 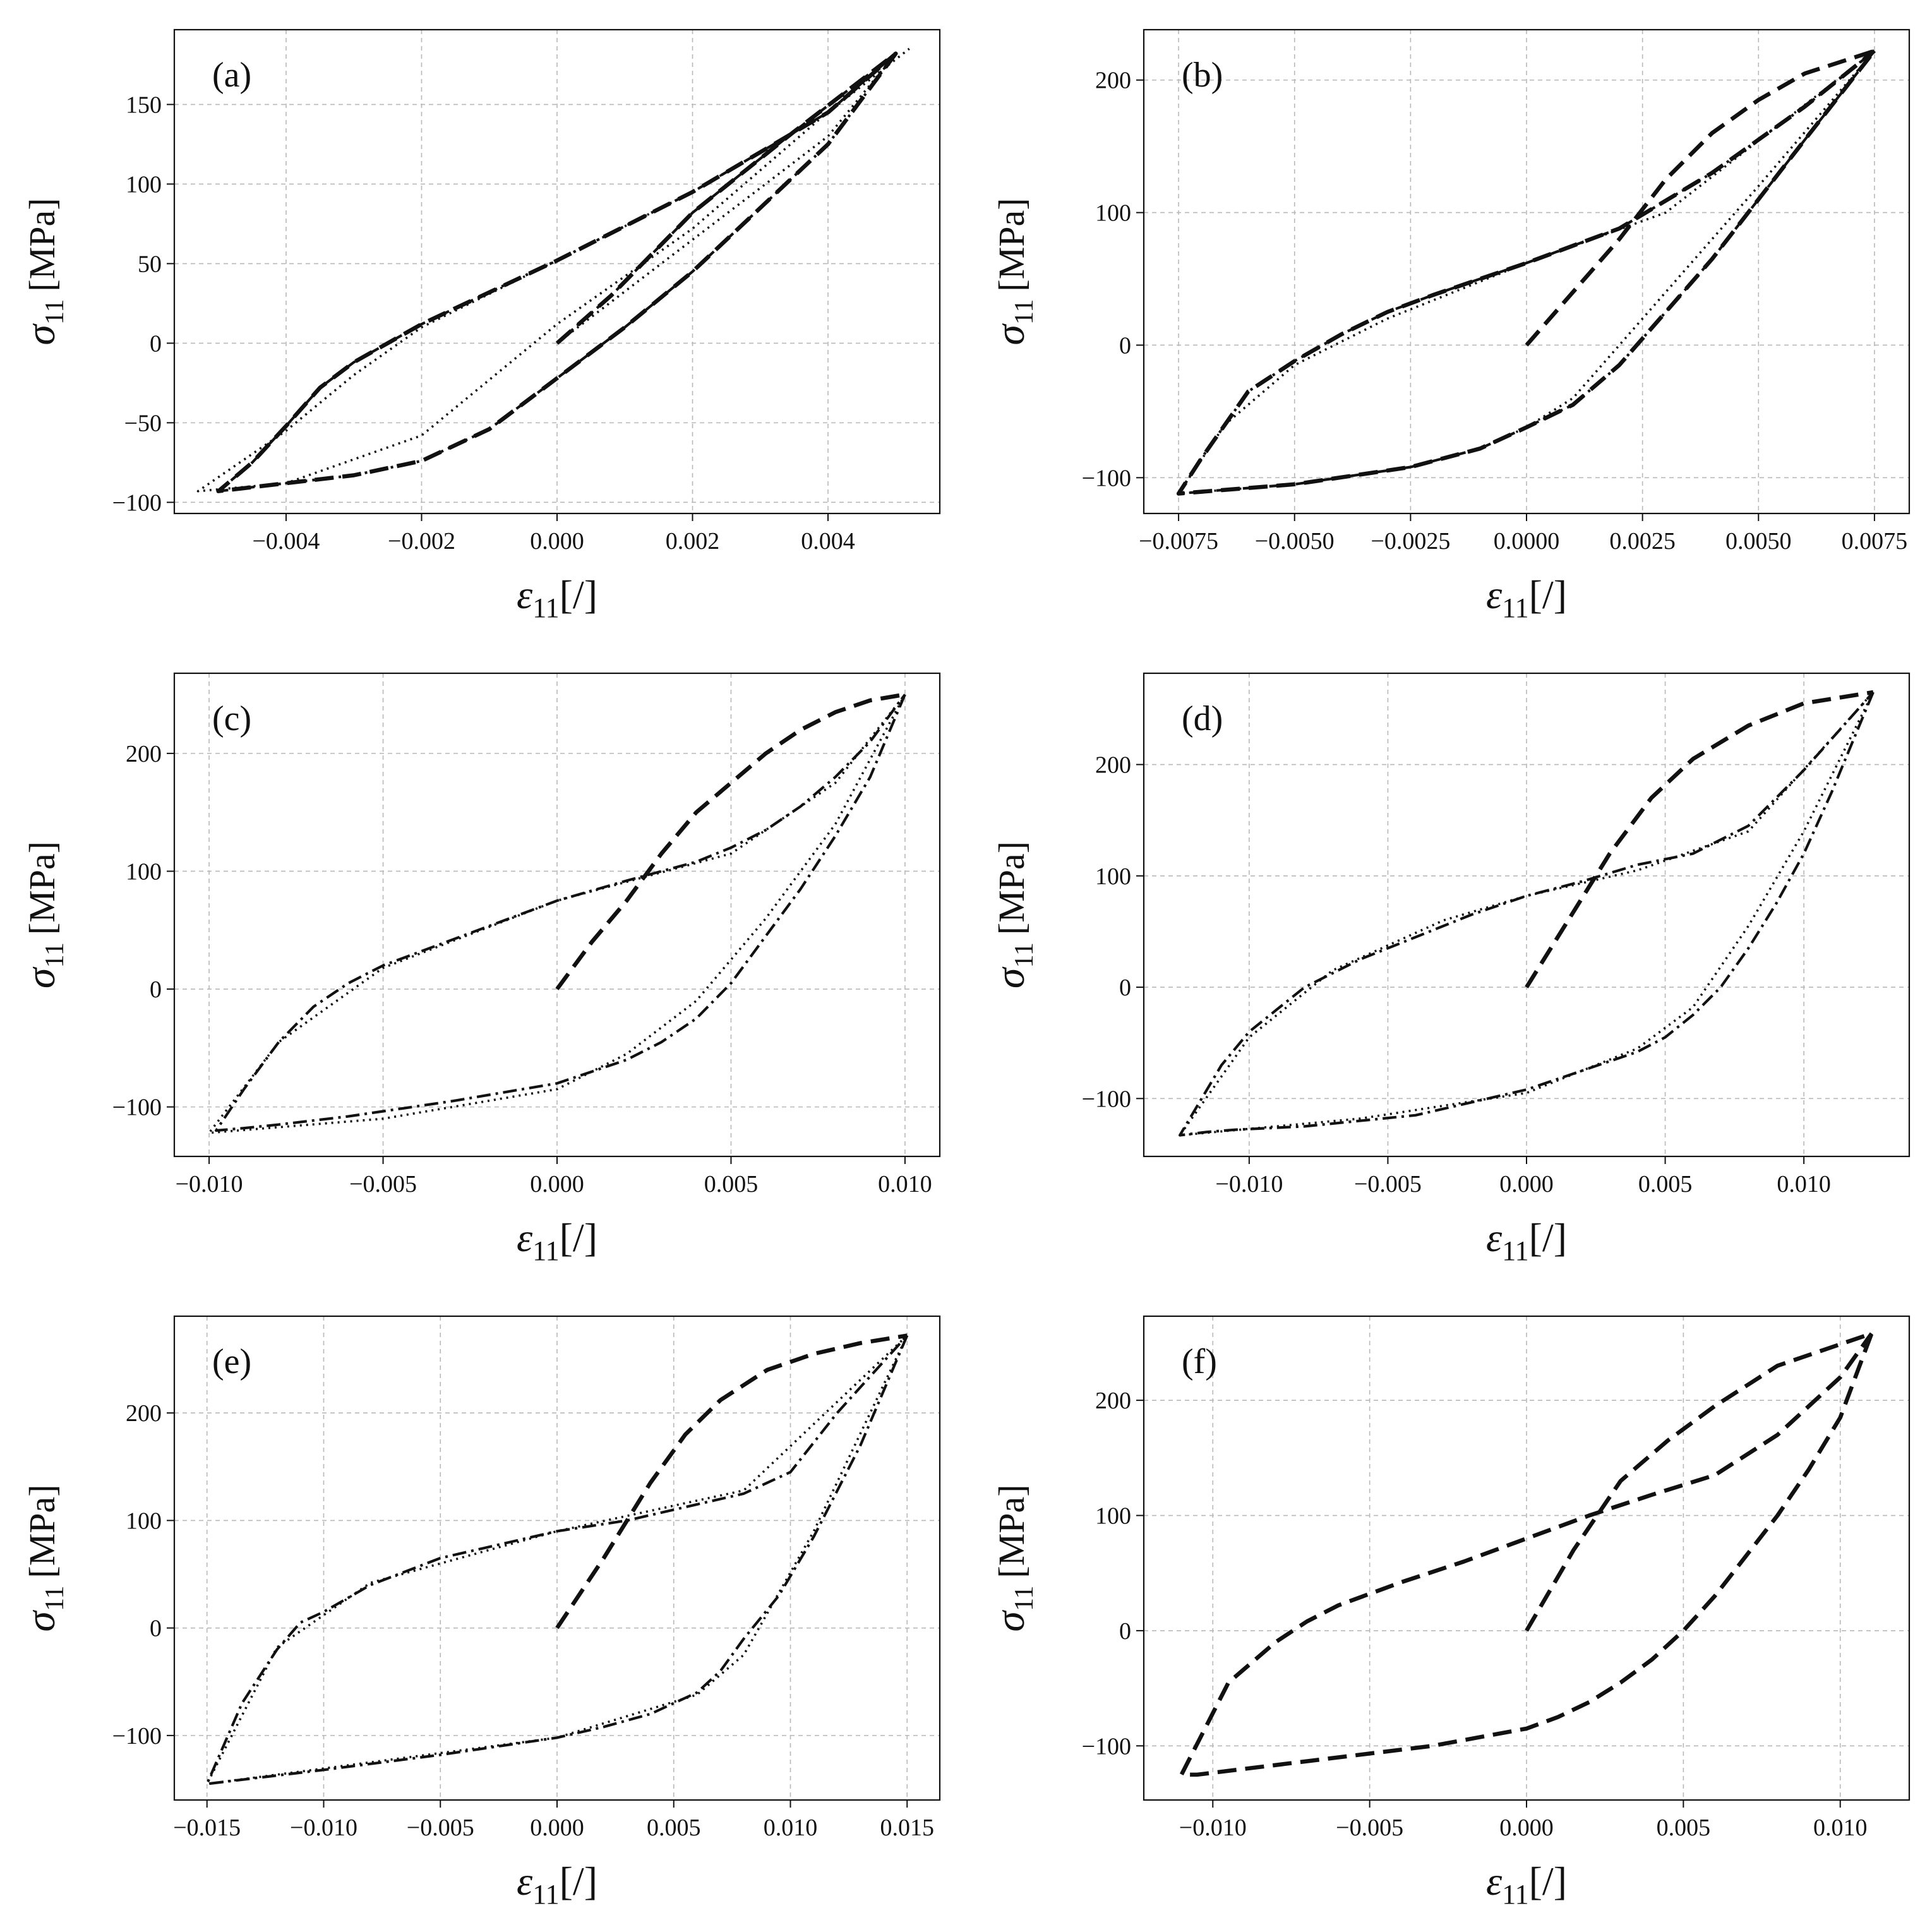 What do you see at coordinates (144, 105) in the screenshot?
I see `y-tick-label: 150` at bounding box center [144, 105].